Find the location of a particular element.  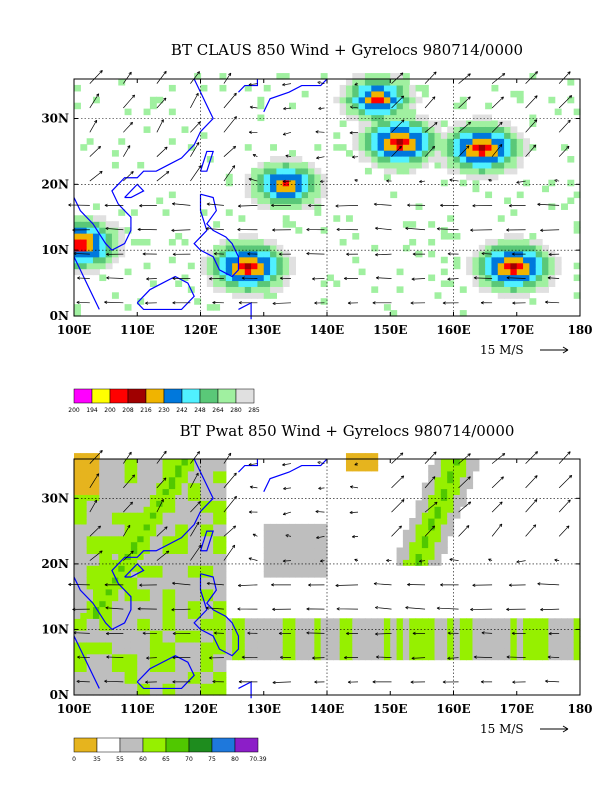

coastline is located at coordinates (134, 191).